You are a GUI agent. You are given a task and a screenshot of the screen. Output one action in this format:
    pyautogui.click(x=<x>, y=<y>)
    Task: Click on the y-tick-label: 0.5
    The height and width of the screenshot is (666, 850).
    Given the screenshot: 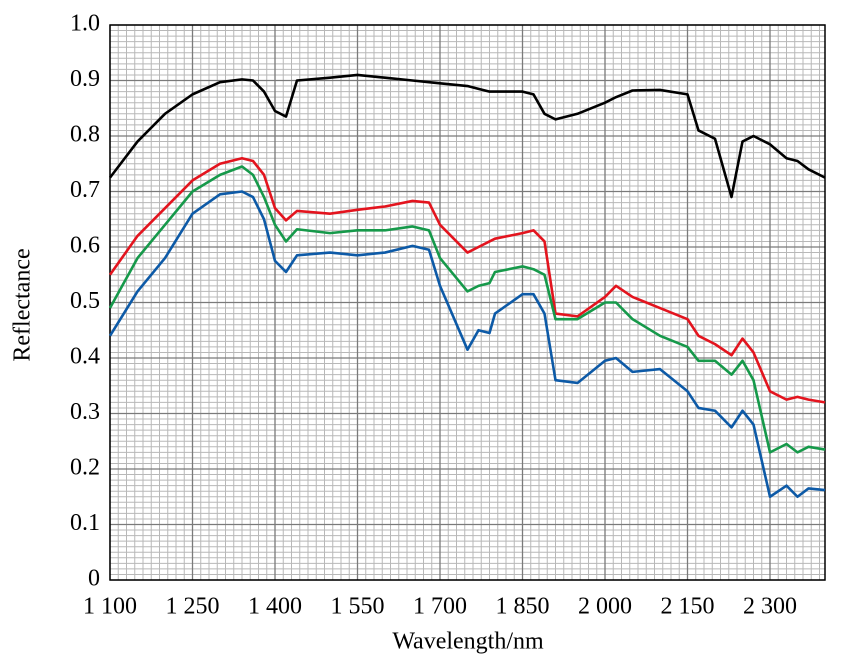 What is the action you would take?
    pyautogui.click(x=85, y=301)
    